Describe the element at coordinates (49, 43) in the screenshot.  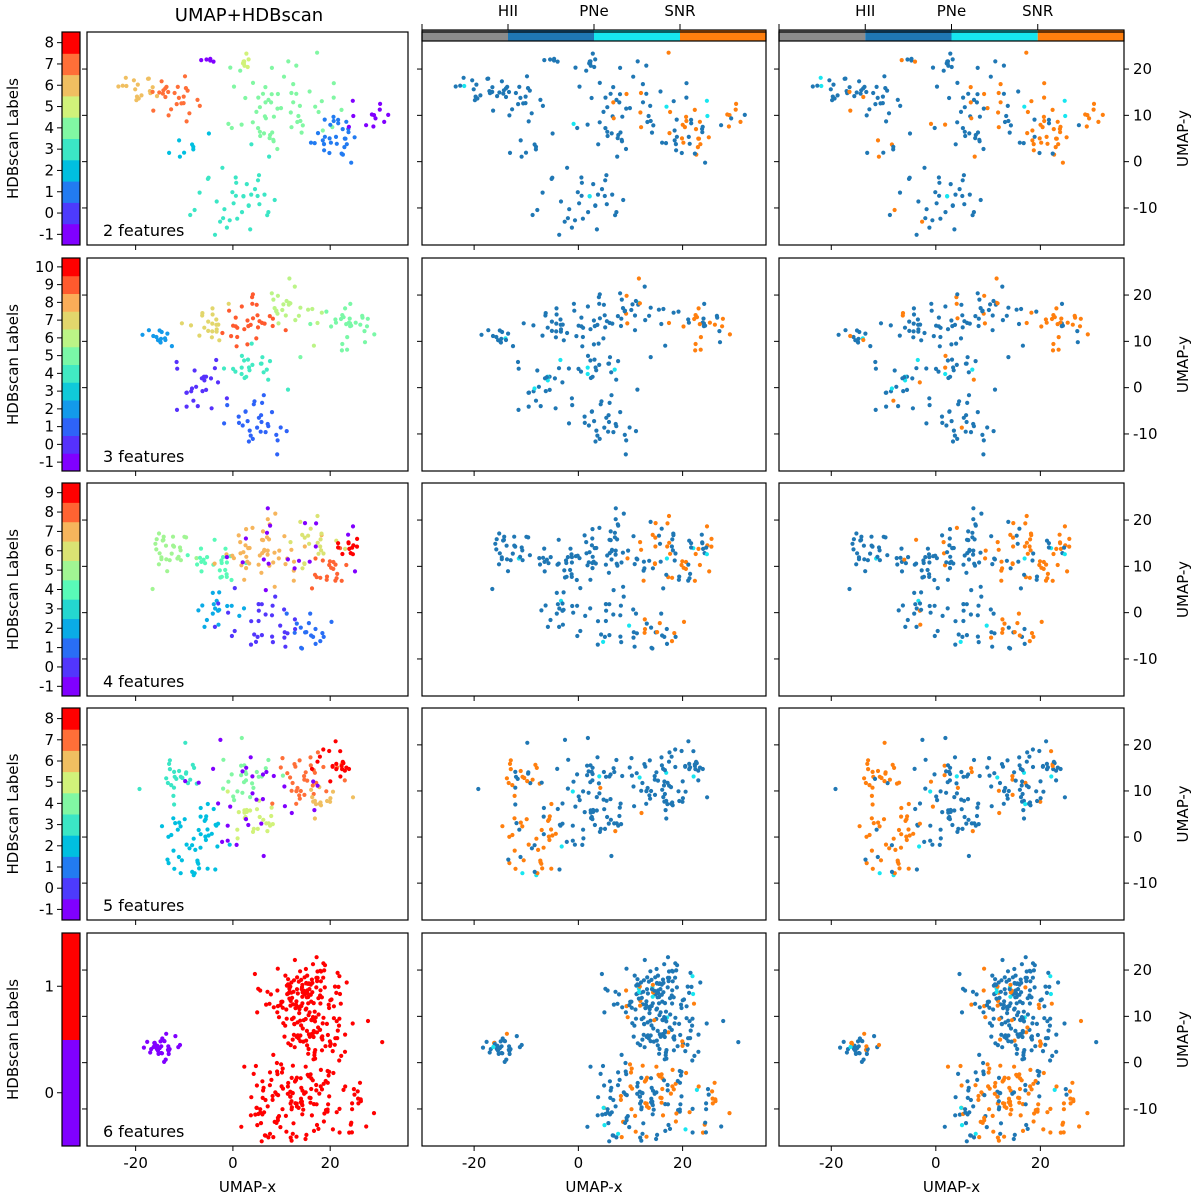
I see `label-colorbar-ticklabel: 8` at that location.